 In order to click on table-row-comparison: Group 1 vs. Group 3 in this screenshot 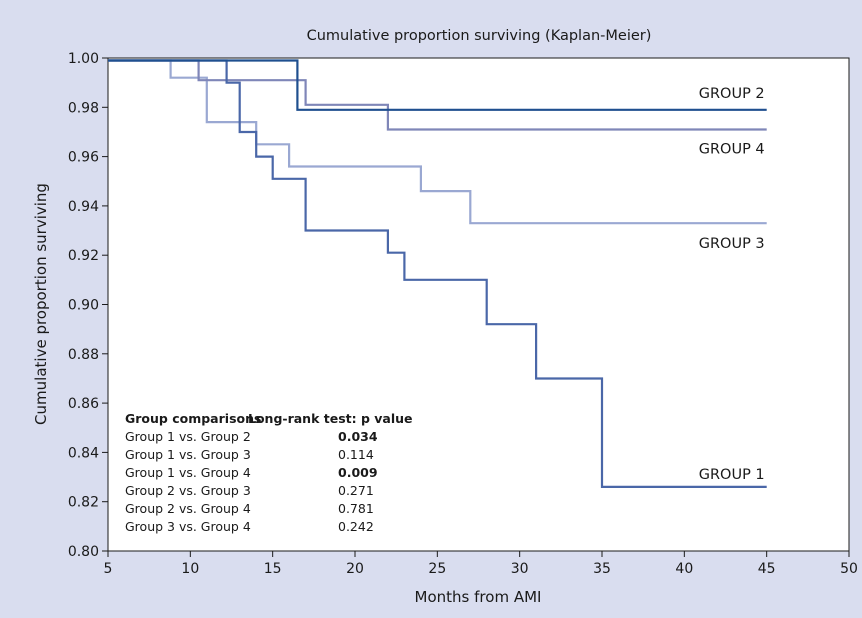, I will do `click(188, 454)`.